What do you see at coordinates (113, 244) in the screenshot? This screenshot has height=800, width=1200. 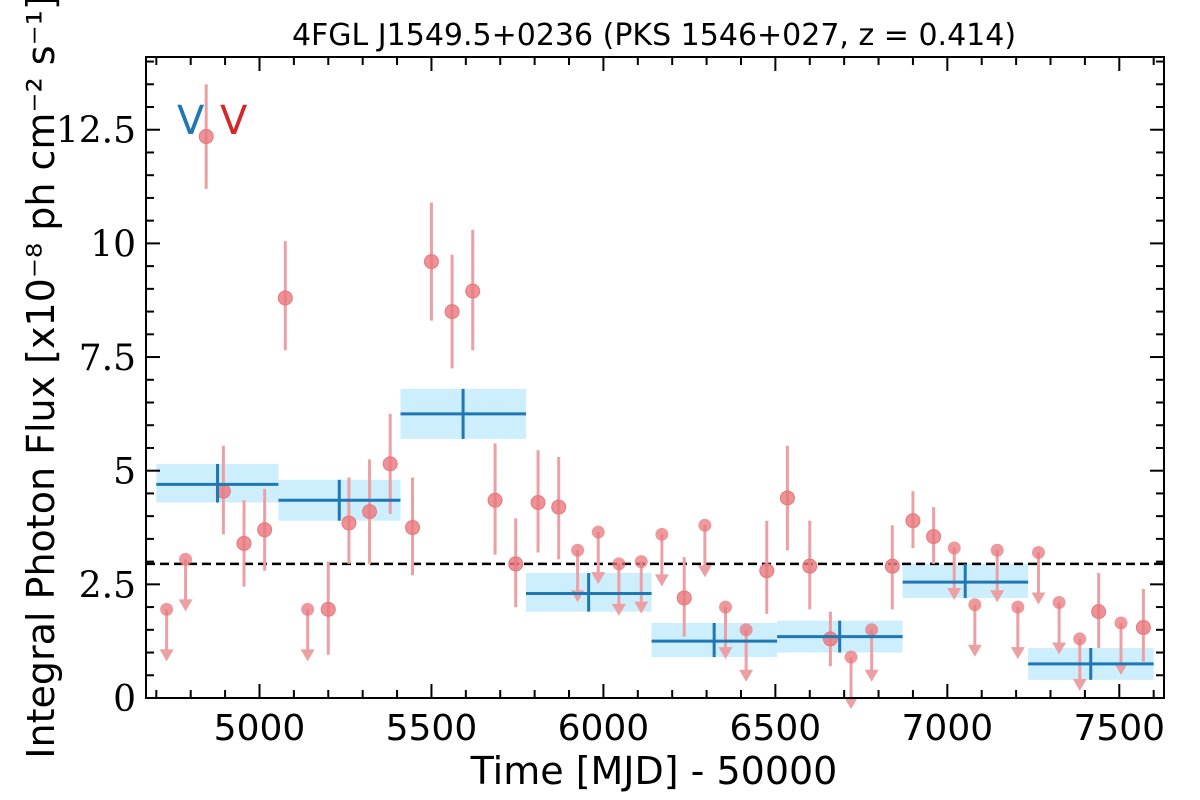 I see `y-tick-label-4: 10` at bounding box center [113, 244].